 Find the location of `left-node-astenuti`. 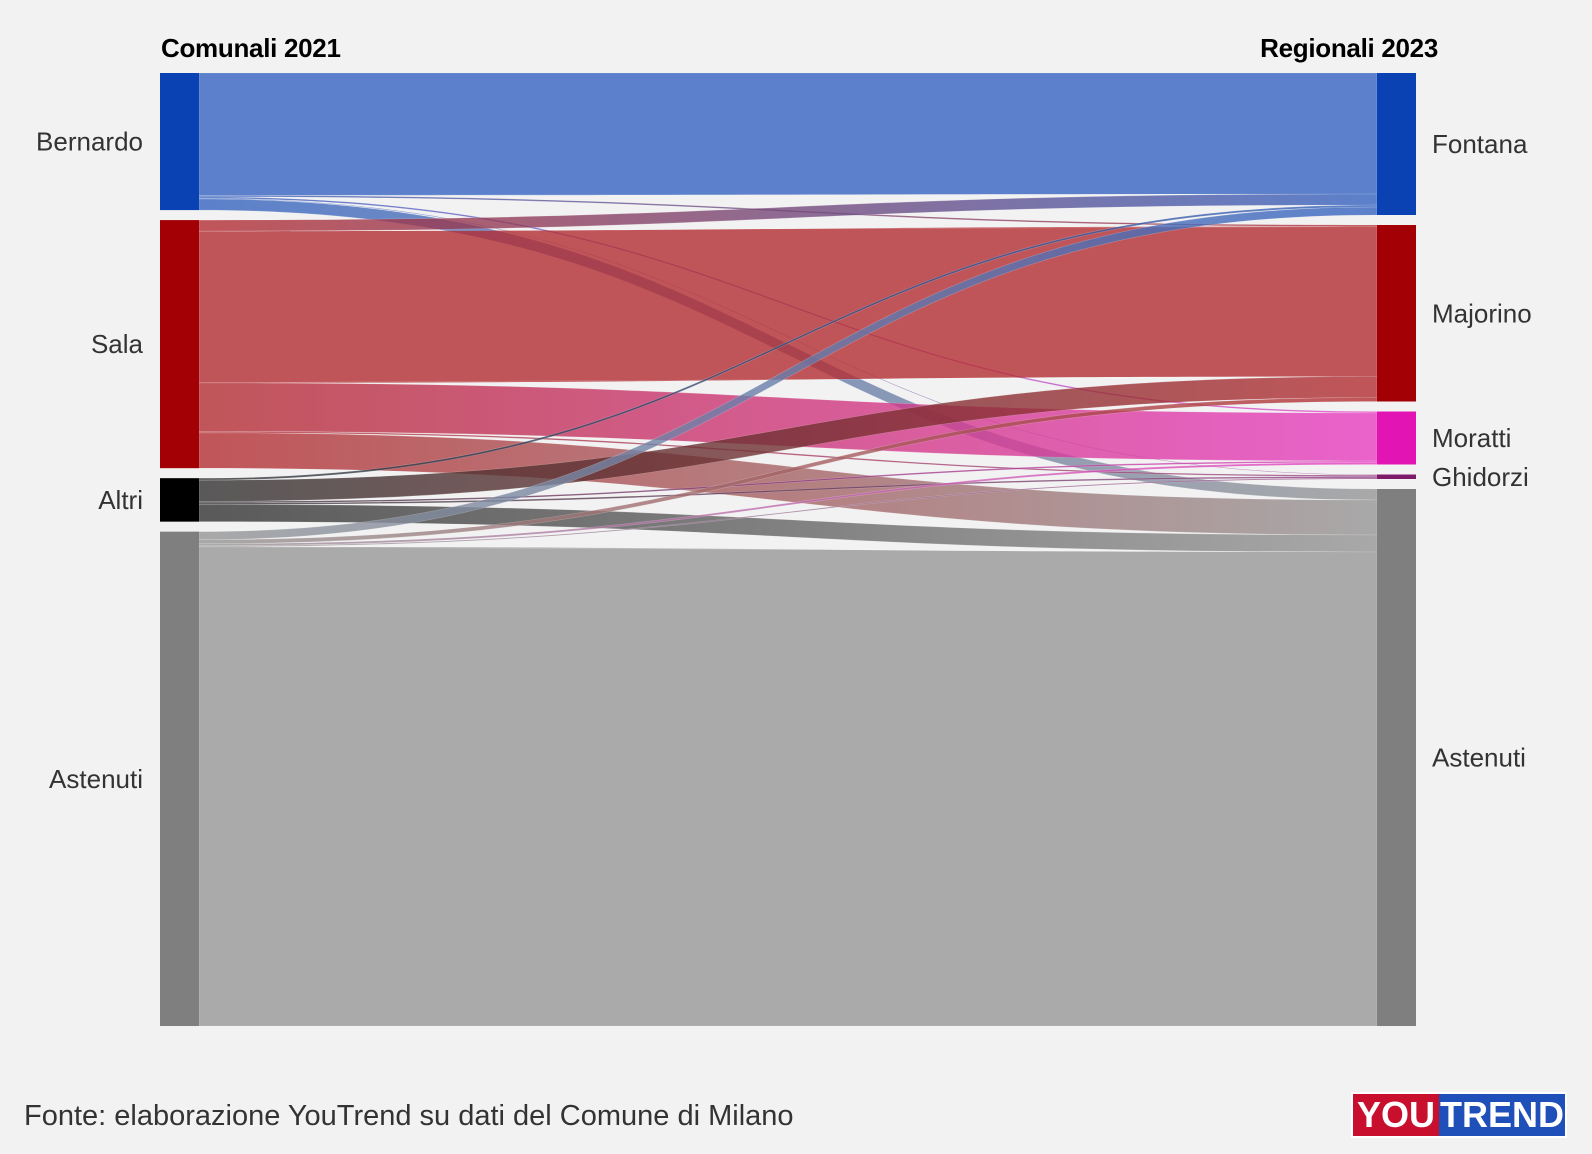

left-node-astenuti is located at coordinates (179, 778).